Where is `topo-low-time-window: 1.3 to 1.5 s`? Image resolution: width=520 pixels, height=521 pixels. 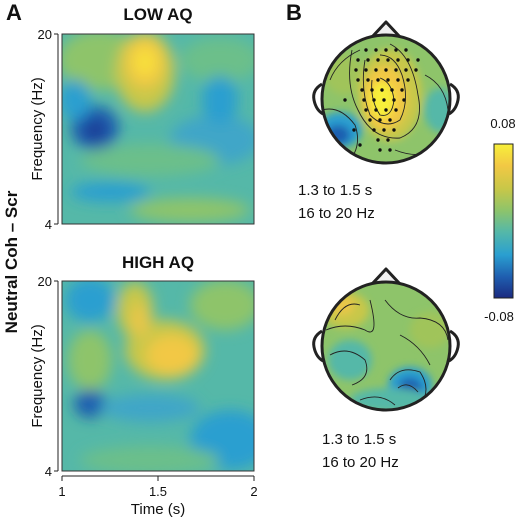 topo-low-time-window: 1.3 to 1.5 s is located at coordinates (335, 190).